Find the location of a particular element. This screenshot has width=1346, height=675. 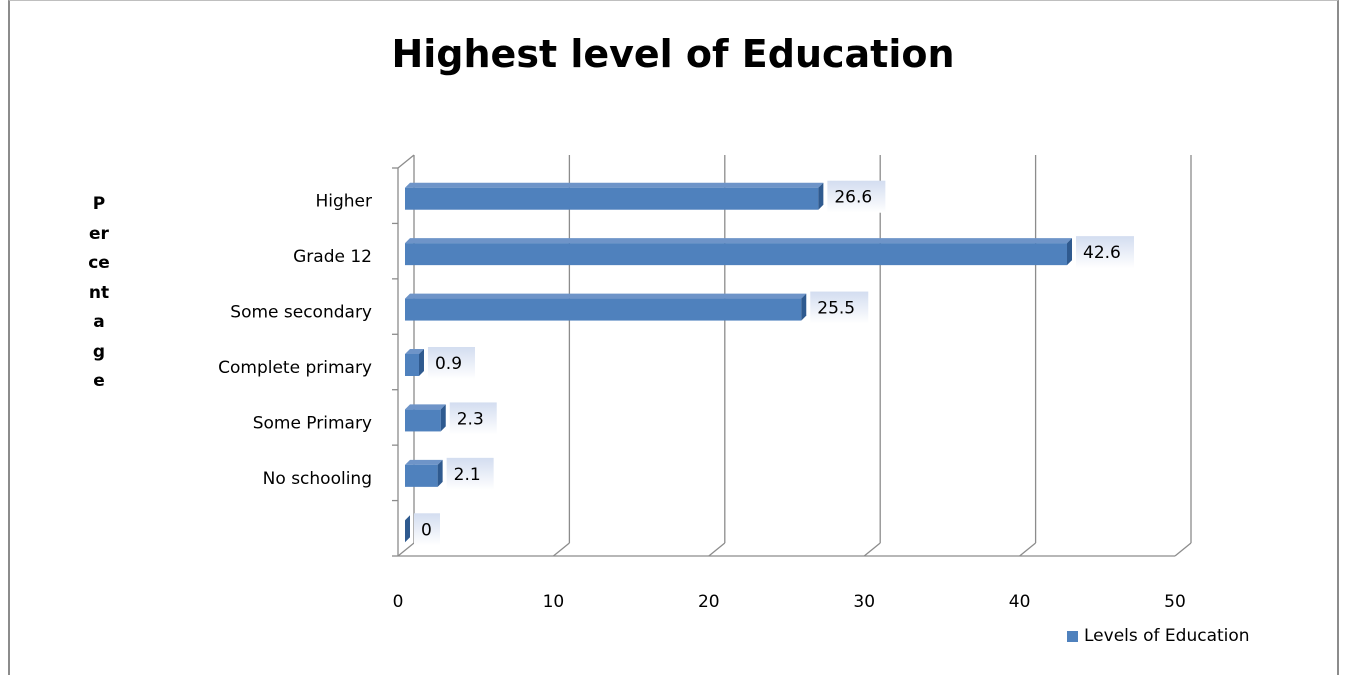

category-label: Grade 12 is located at coordinates (332, 257).